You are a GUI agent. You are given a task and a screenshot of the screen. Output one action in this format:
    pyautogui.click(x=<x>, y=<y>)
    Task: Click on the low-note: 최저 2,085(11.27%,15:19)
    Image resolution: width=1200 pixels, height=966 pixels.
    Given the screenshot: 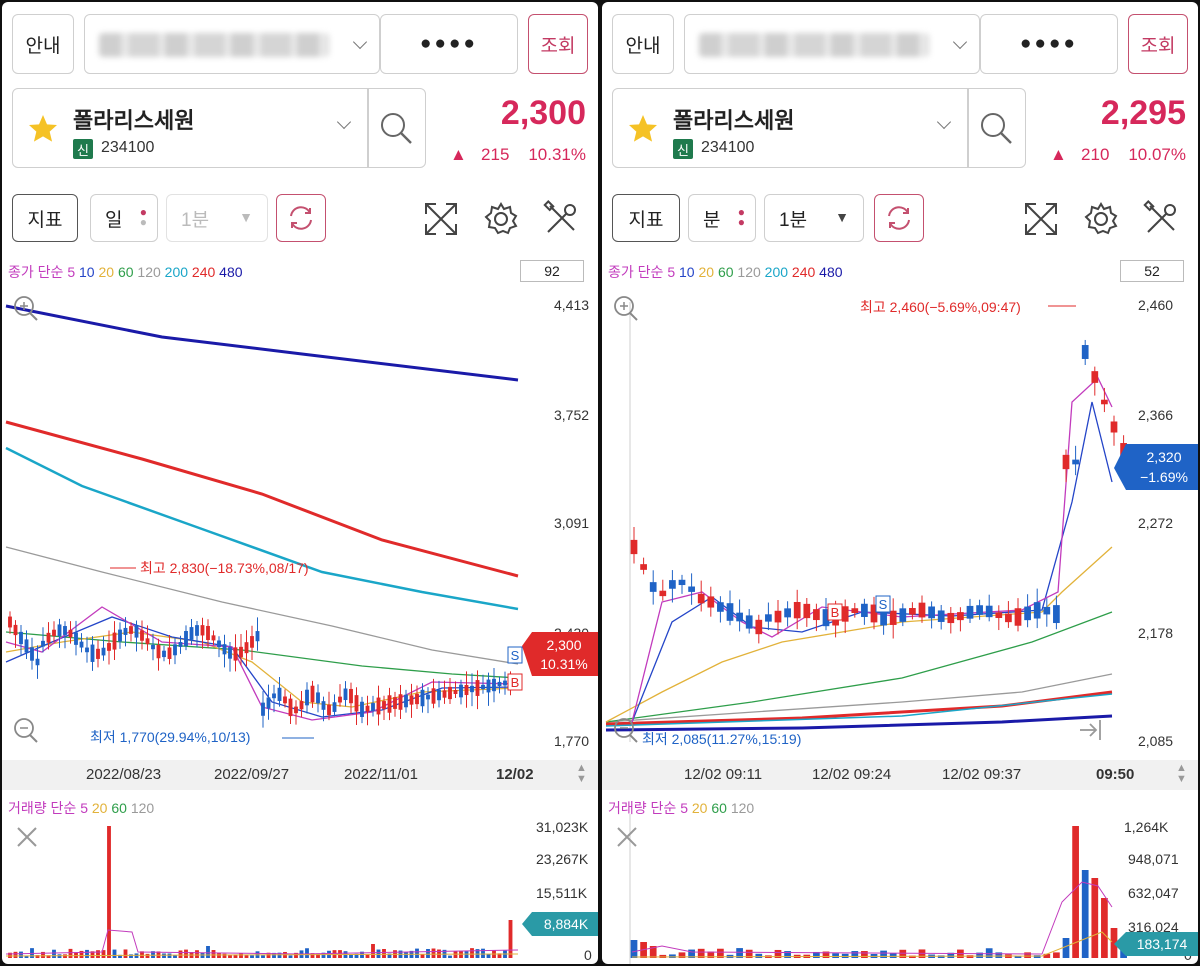 What is the action you would take?
    pyautogui.click(x=721, y=739)
    